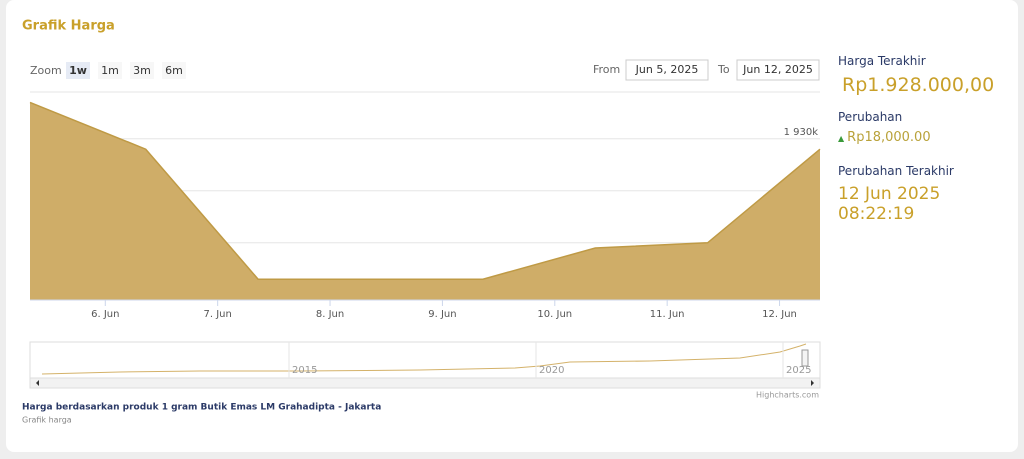 The width and height of the screenshot is (1024, 459). What do you see at coordinates (801, 132) in the screenshot?
I see `y-tick-label: 1 930k` at bounding box center [801, 132].